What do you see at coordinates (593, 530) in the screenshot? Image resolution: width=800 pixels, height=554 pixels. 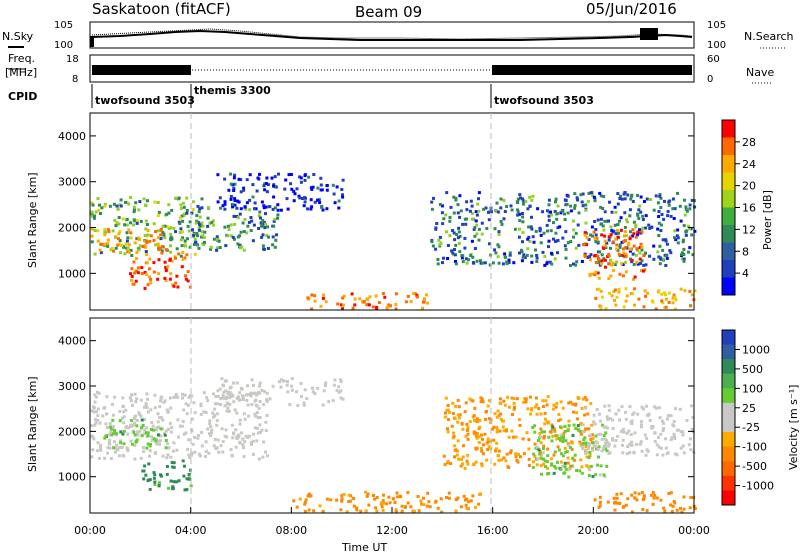 I see `x-tick-label-5: 20:00` at bounding box center [593, 530].